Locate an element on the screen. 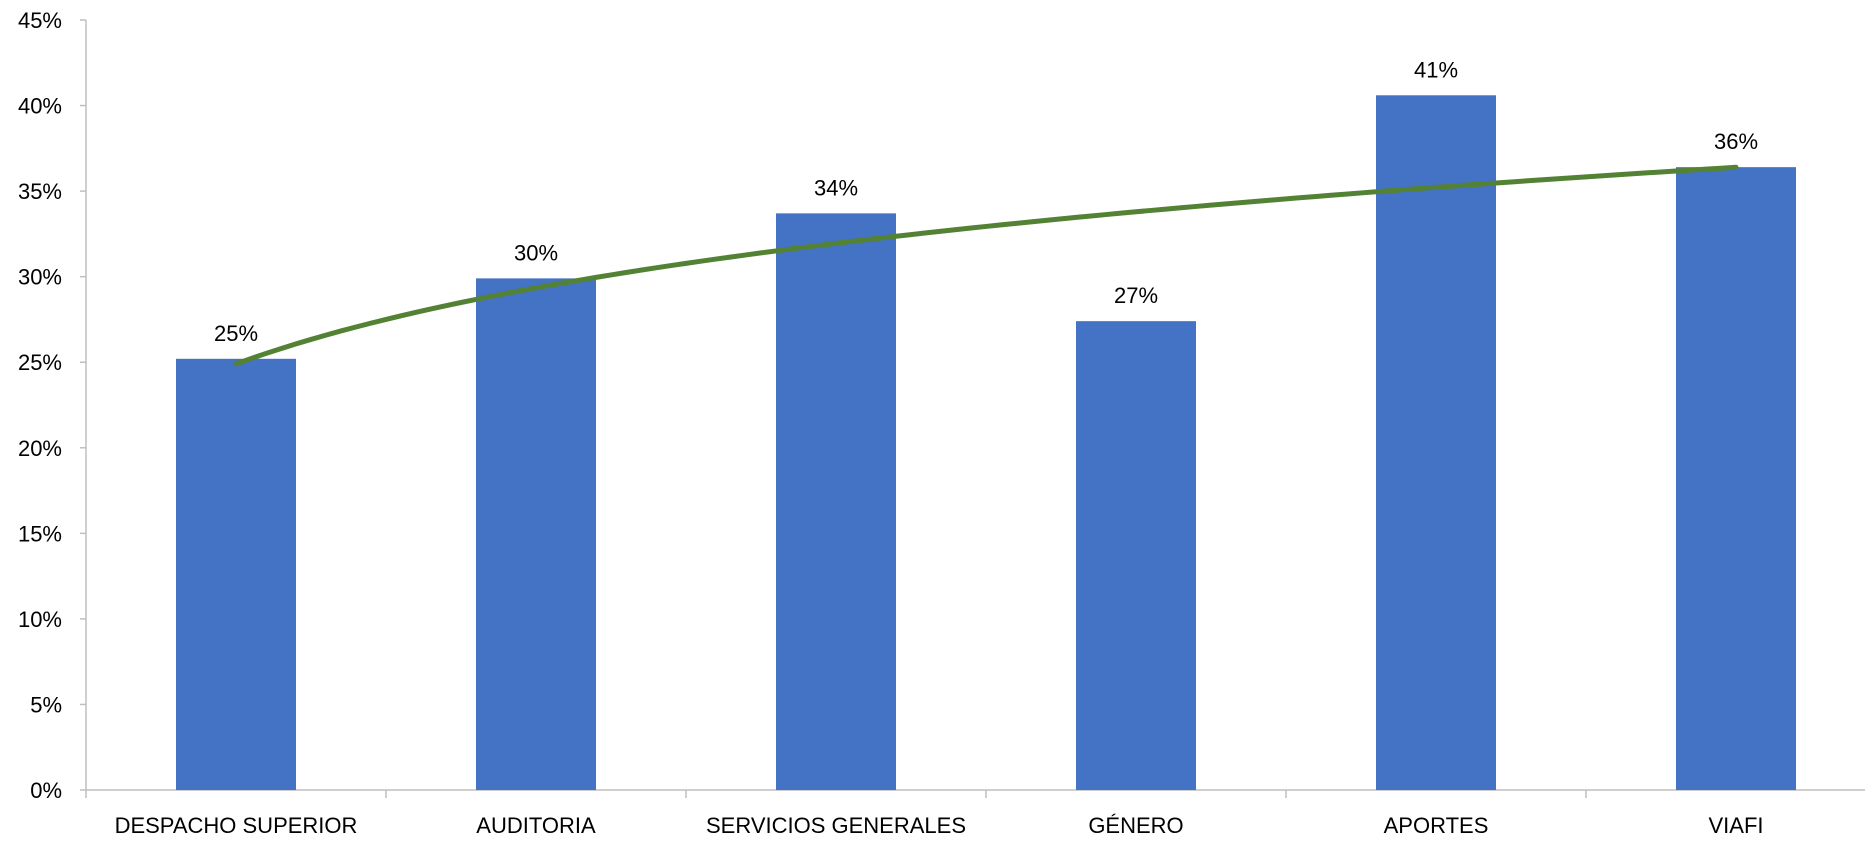  x-category-label: VIAFI is located at coordinates (1735, 825).